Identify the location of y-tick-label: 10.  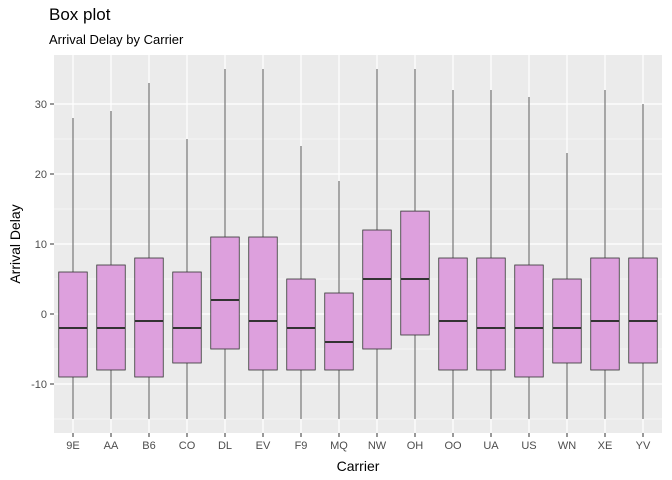
(41, 245).